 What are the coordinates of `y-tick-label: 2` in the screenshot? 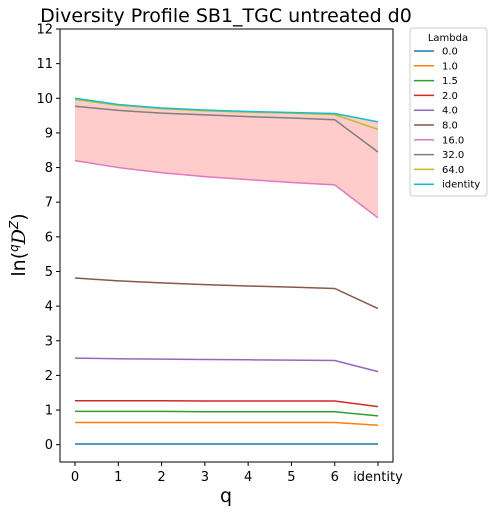 It's located at (49, 376).